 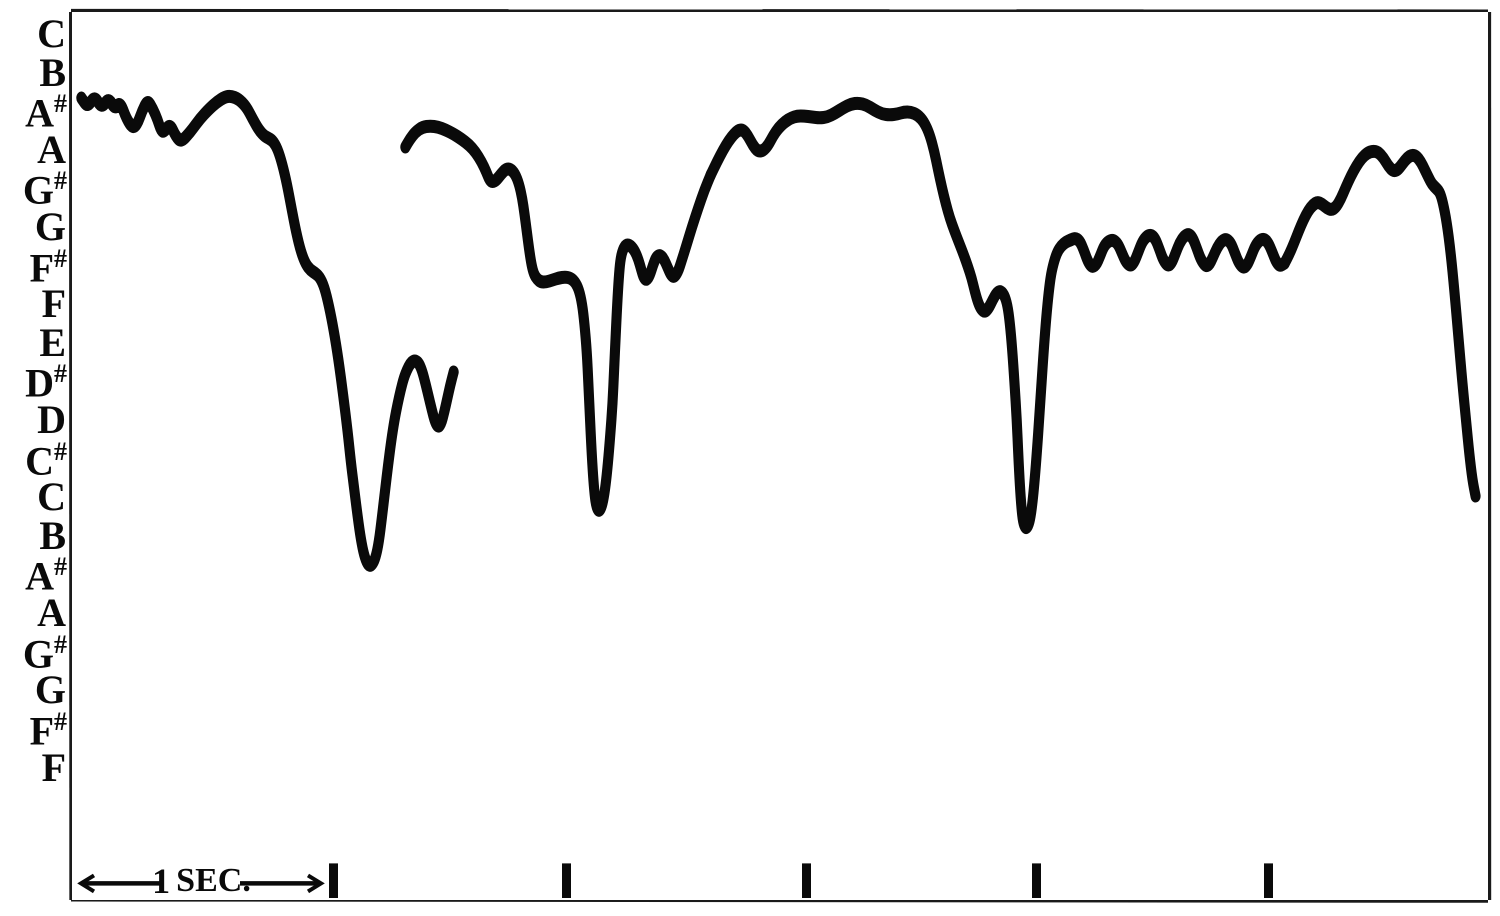 What do you see at coordinates (52, 342) in the screenshot?
I see `note-label-e-8: E` at bounding box center [52, 342].